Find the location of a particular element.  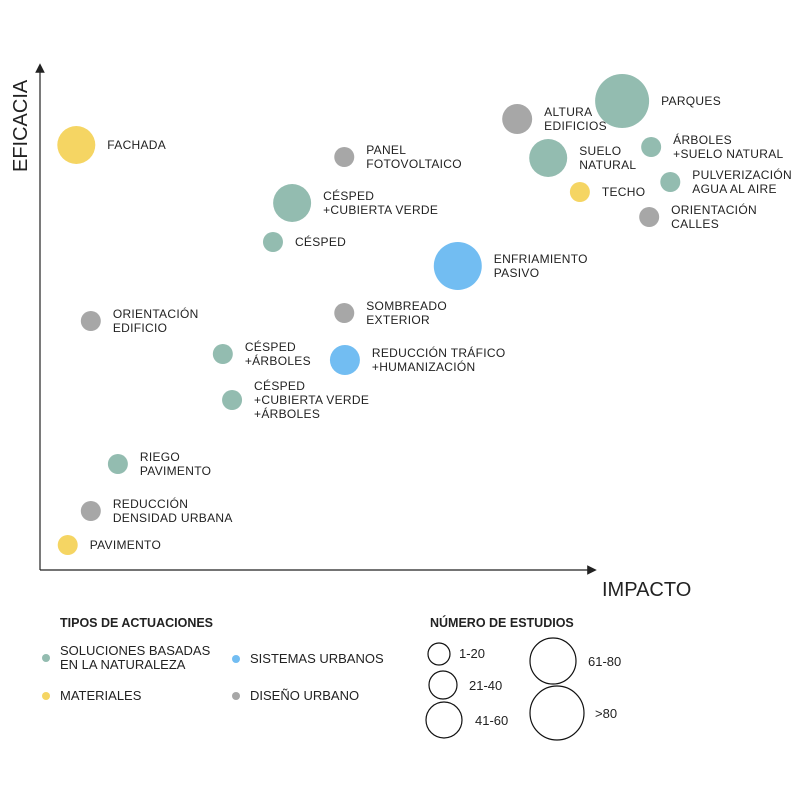

label-fachada: FACHADA is located at coordinates (136, 145).